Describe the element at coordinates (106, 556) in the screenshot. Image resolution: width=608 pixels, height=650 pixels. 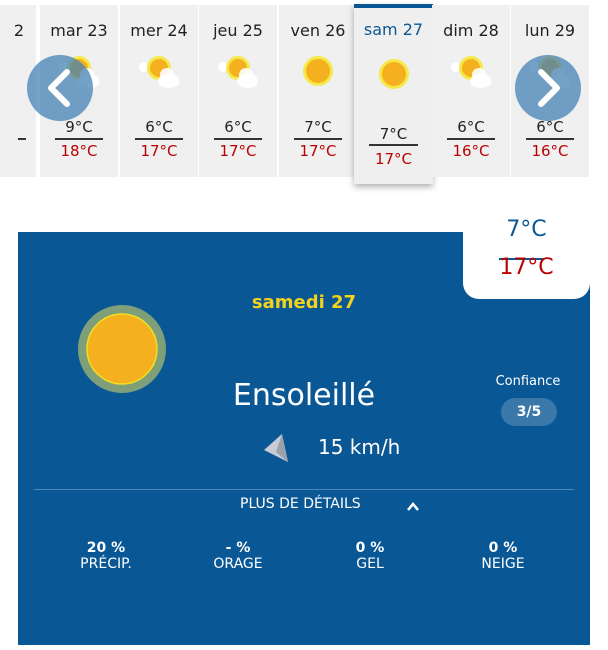
I see `stat-precip: 20 % PRÉCIP.` at that location.